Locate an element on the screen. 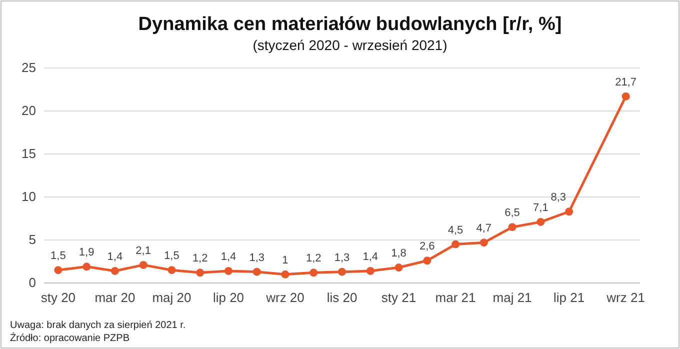 This screenshot has height=349, width=680. data-label: 4,7 is located at coordinates (484, 228).